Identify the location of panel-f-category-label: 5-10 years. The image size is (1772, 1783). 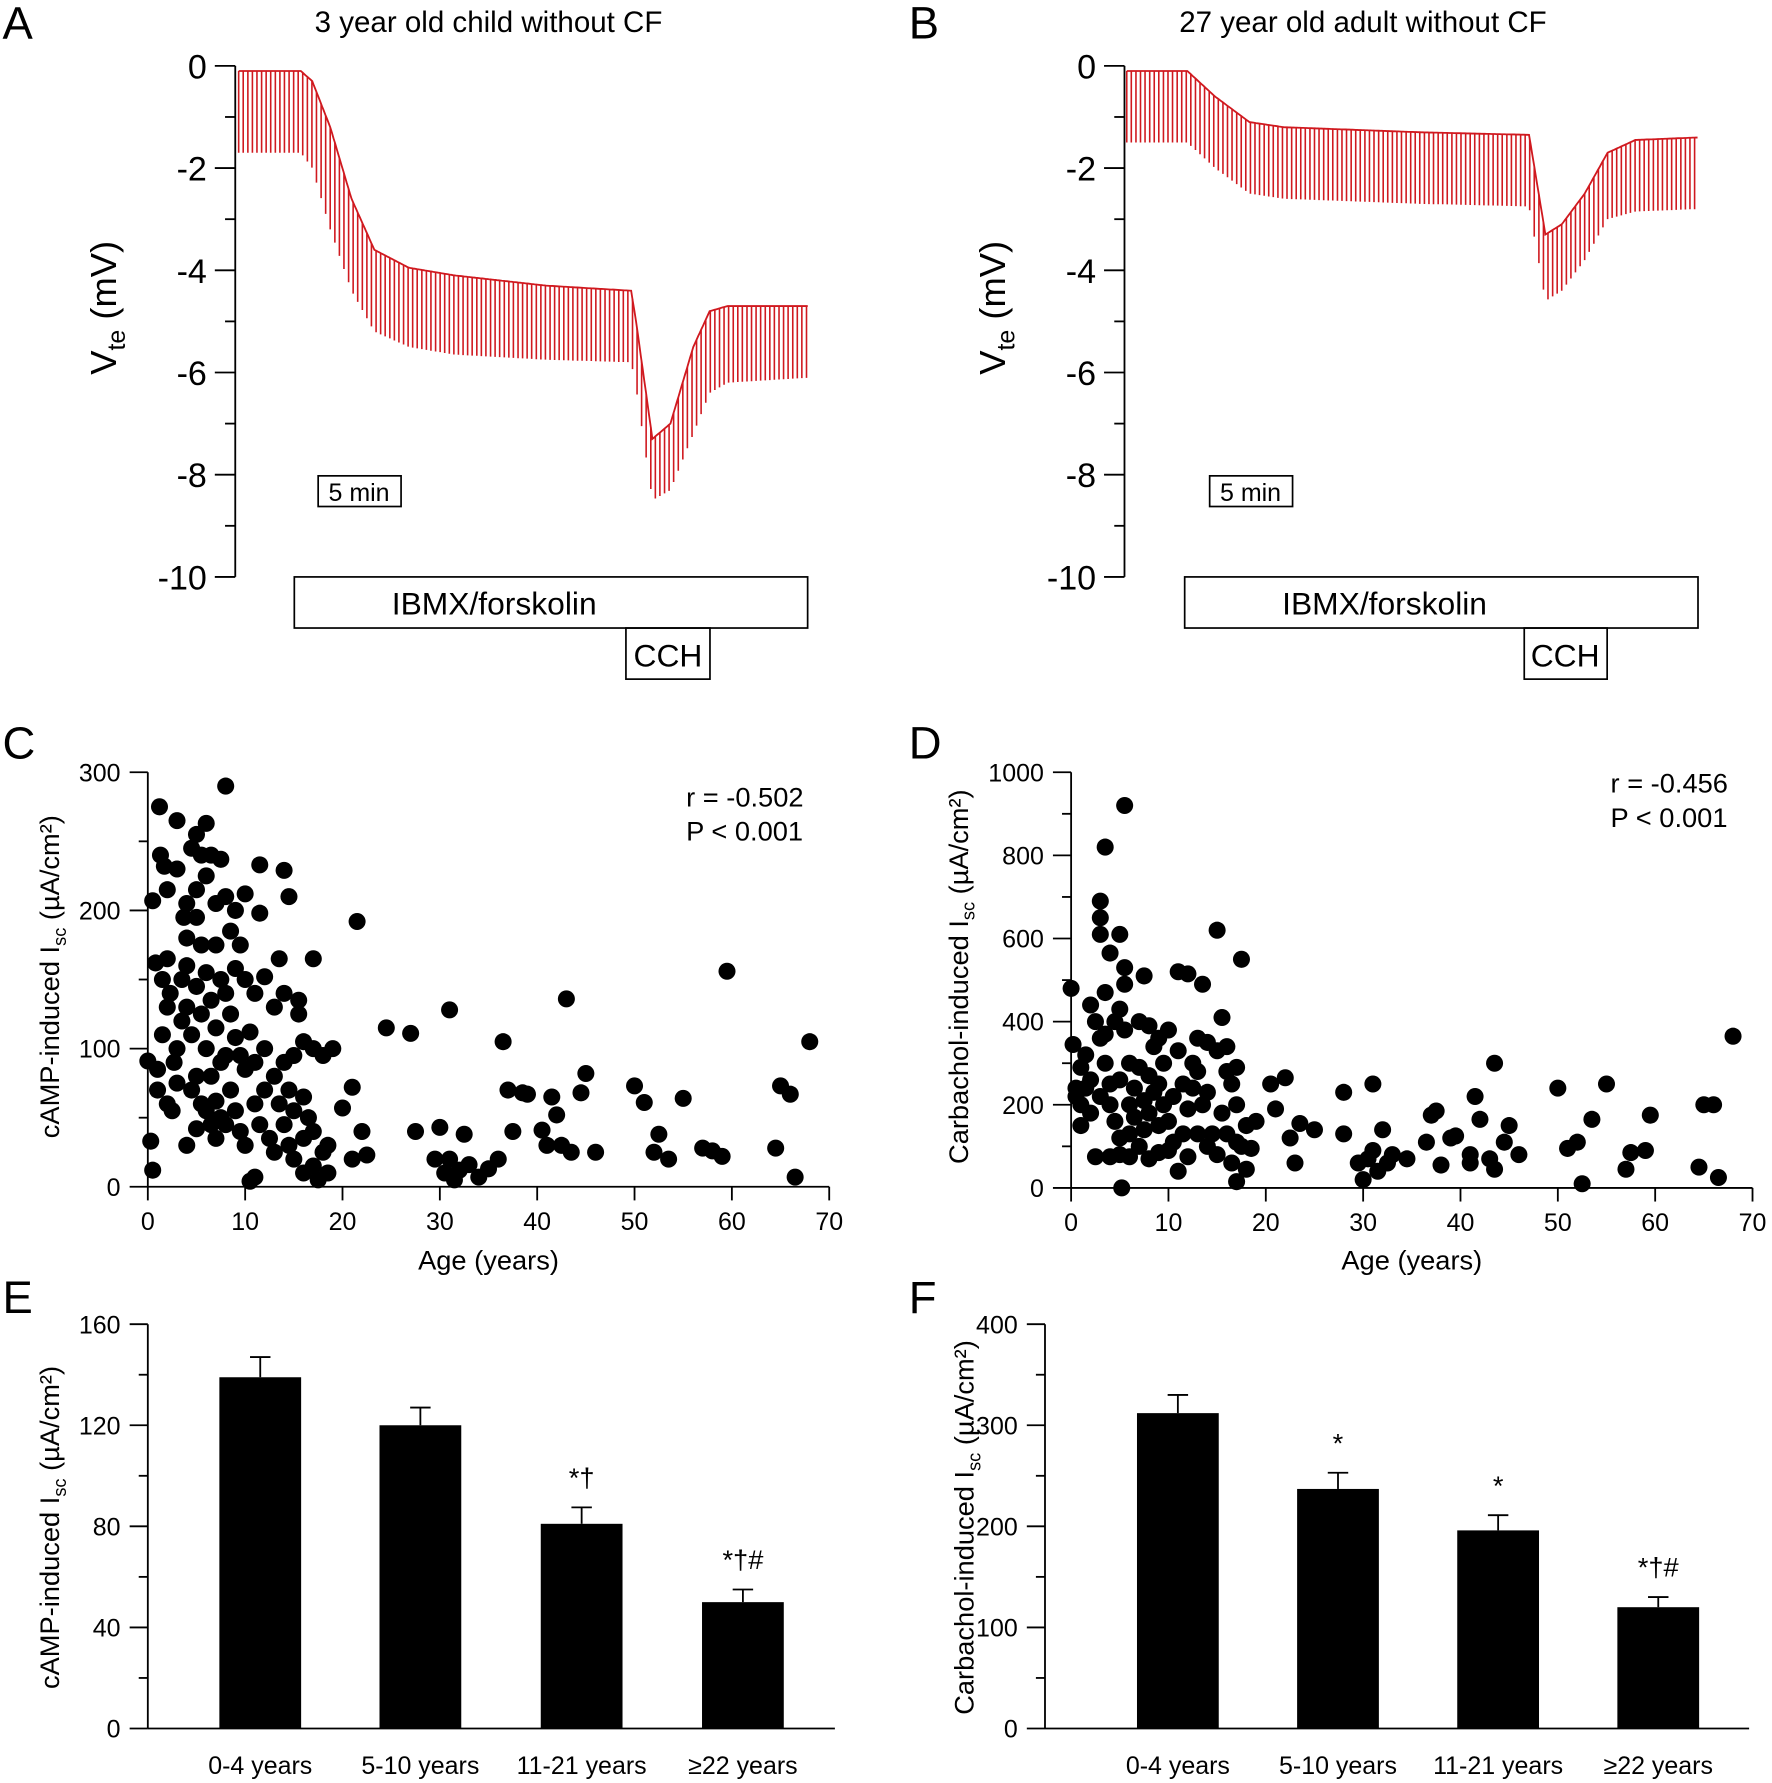
(1338, 1766).